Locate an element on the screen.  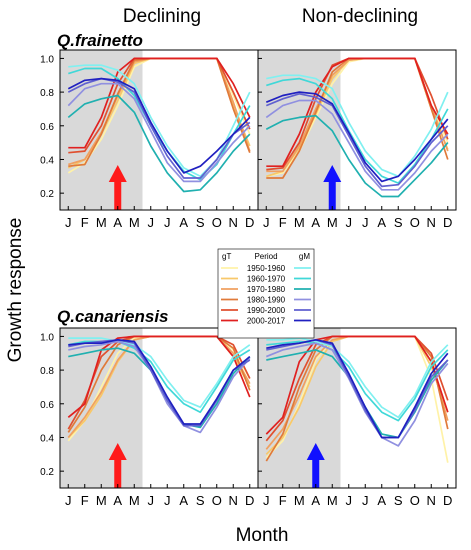
legend-period-label: 2000-2017 is located at coordinates (266, 321).